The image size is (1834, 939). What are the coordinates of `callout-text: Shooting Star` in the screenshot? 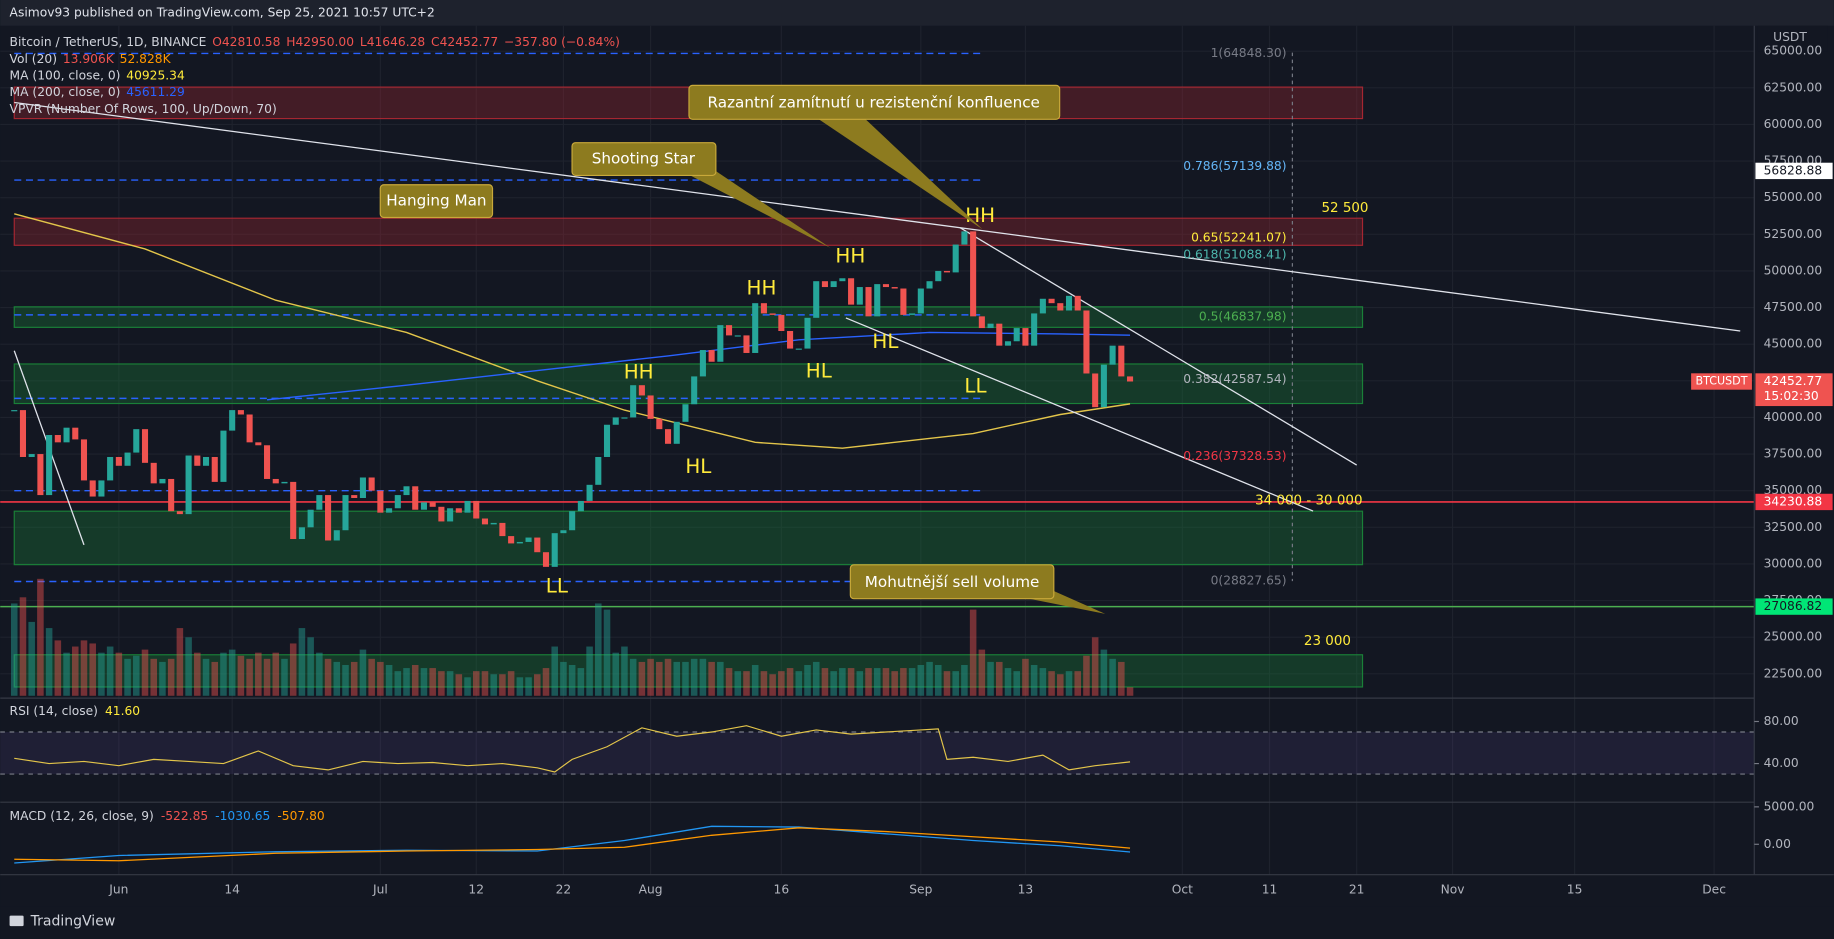 It's located at (644, 159).